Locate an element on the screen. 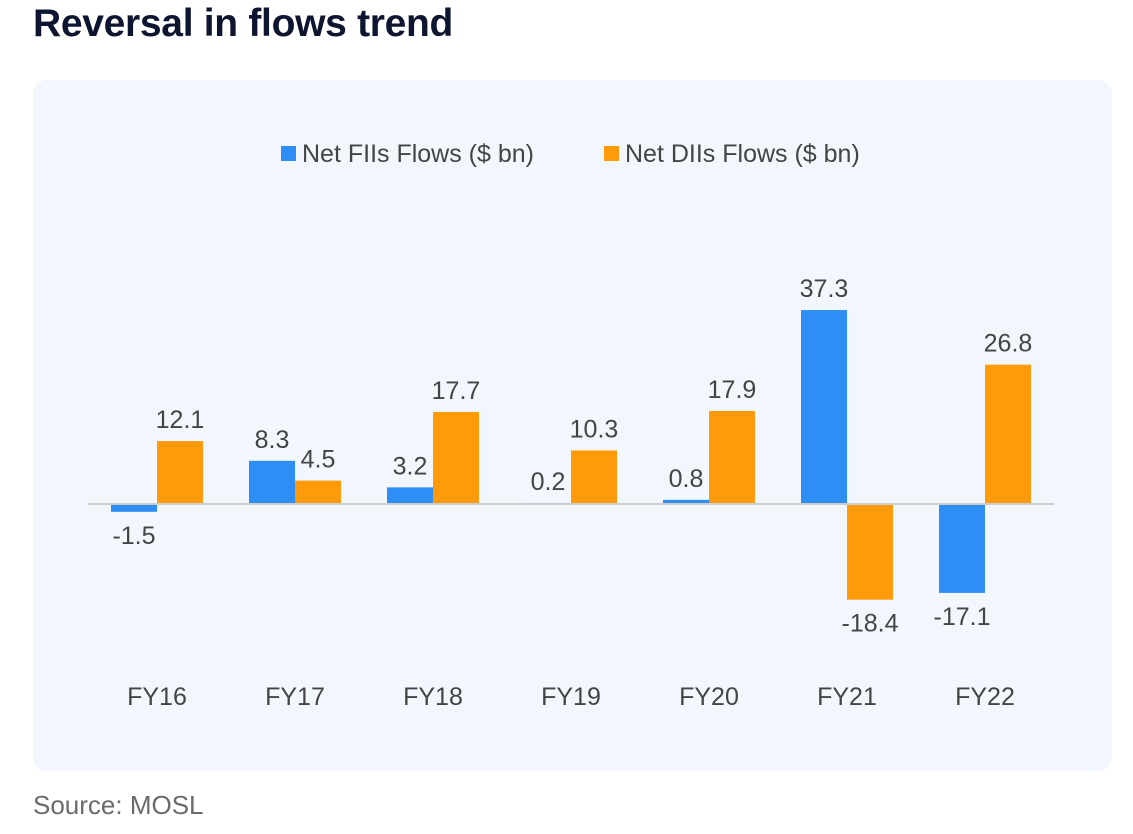 This screenshot has width=1133, height=834. legend-item: Net DIIs Flows ($ bn) is located at coordinates (732, 154).